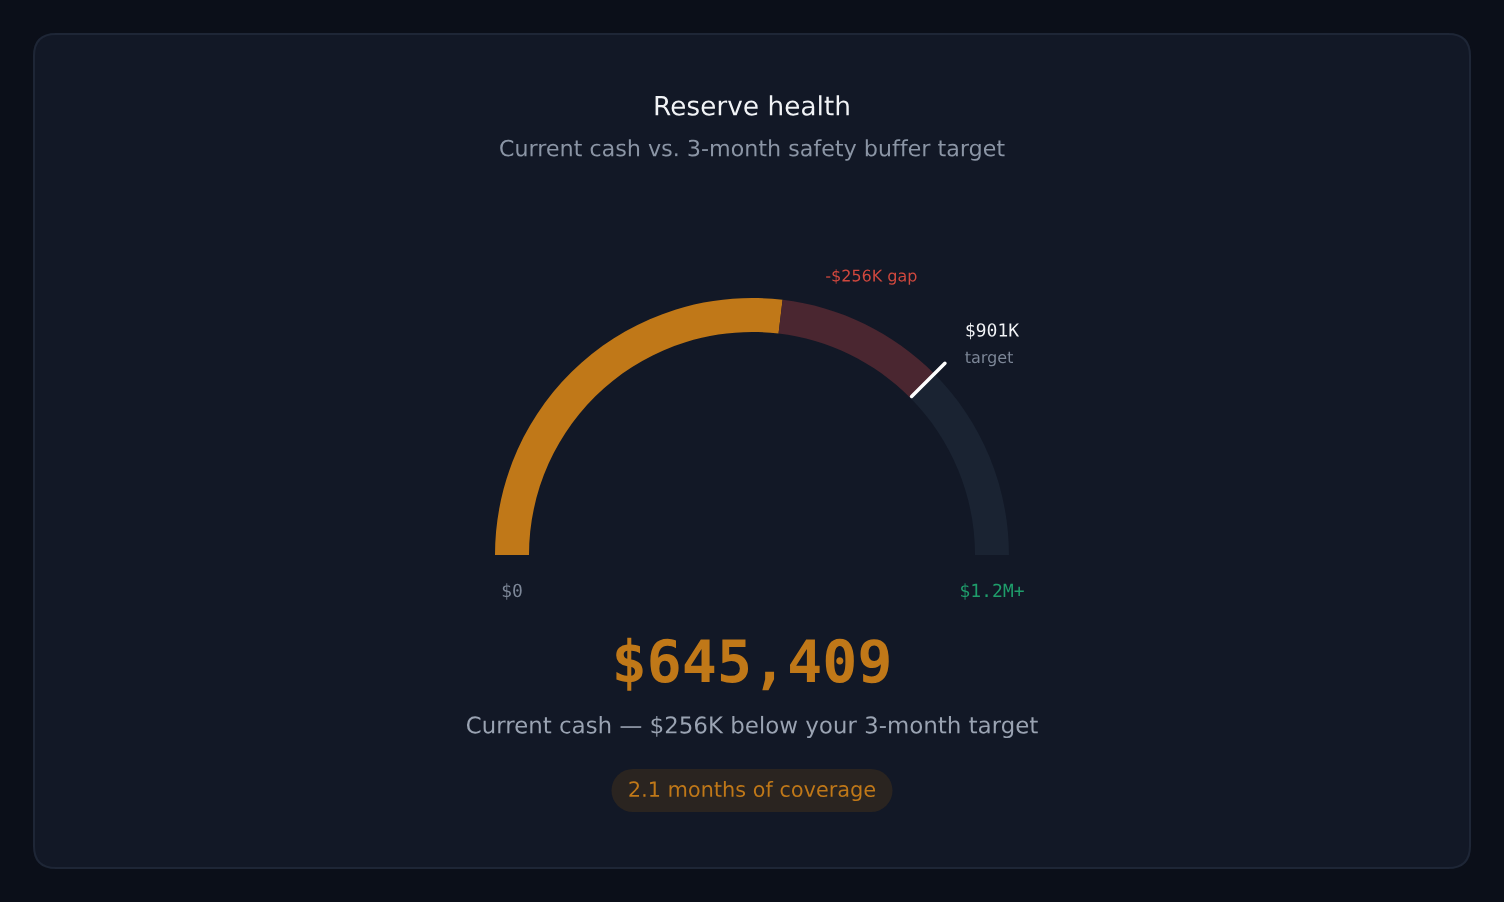 This screenshot has height=902, width=1504. Describe the element at coordinates (752, 791) in the screenshot. I see `text: 2.1 months of coverage` at that location.